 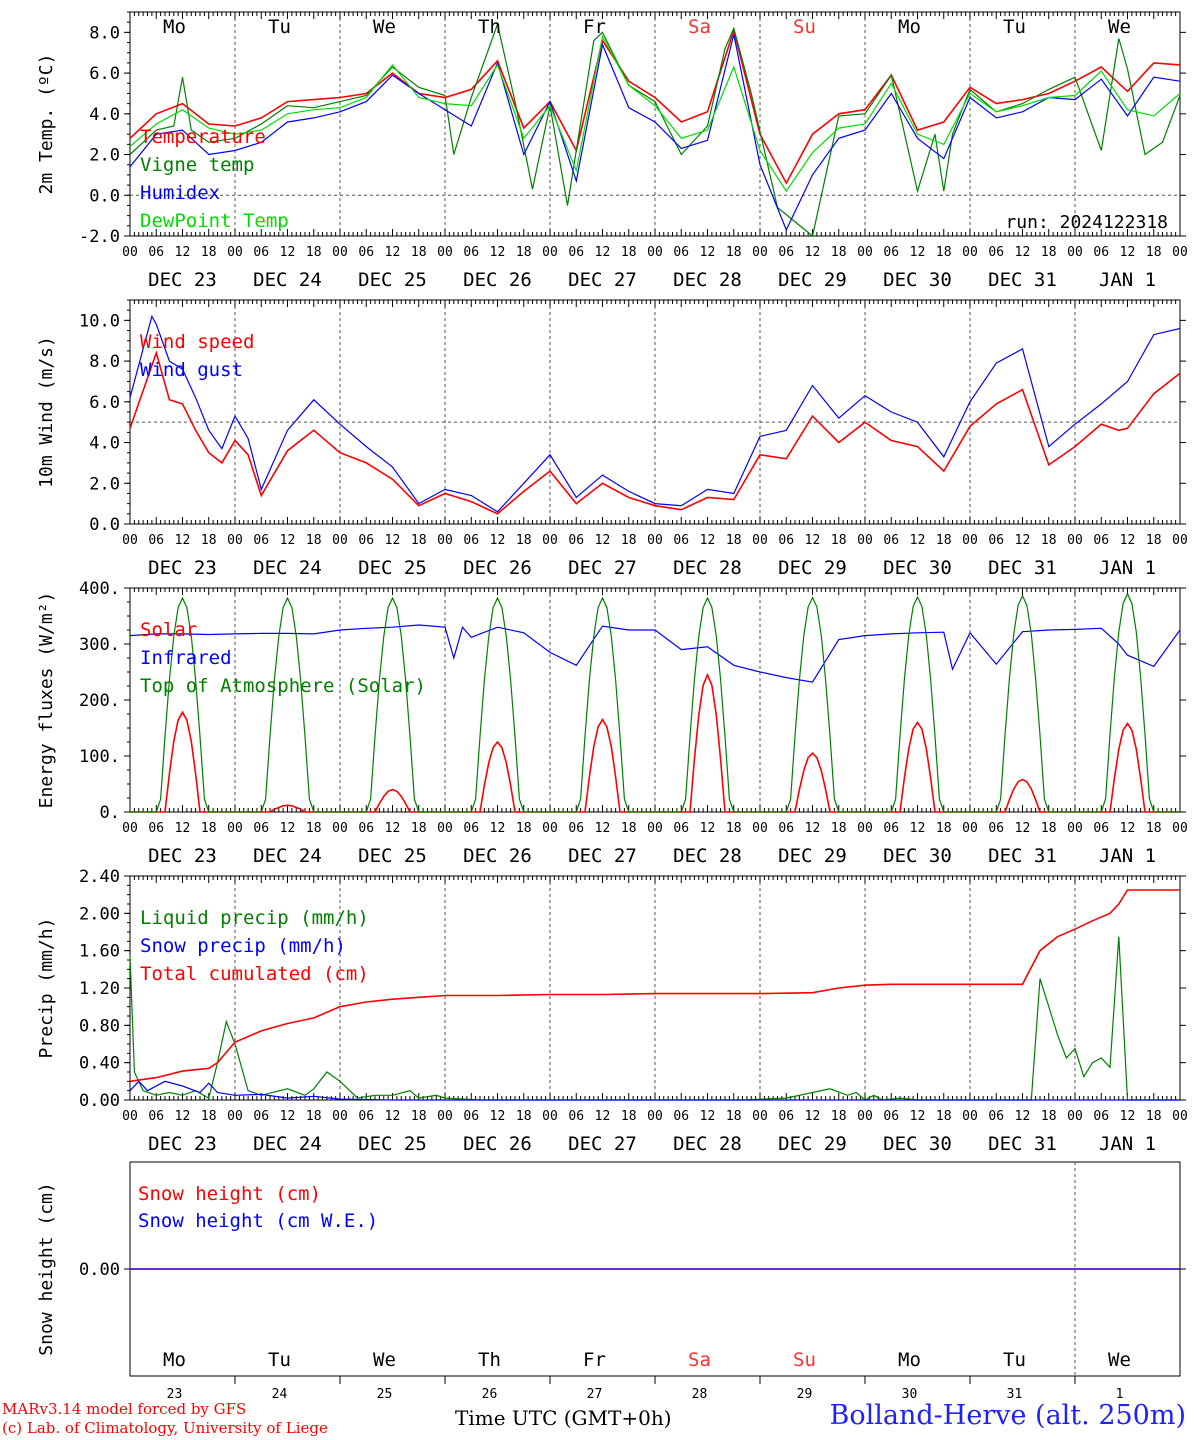 What do you see at coordinates (104, 444) in the screenshot?
I see `y-tick-label: 4.0` at bounding box center [104, 444].